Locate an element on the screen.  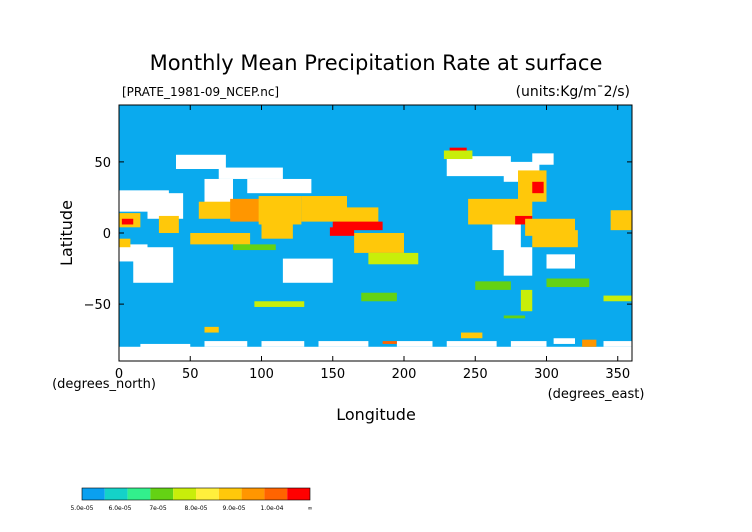
colorbar-frame is located at coordinates (196, 494).